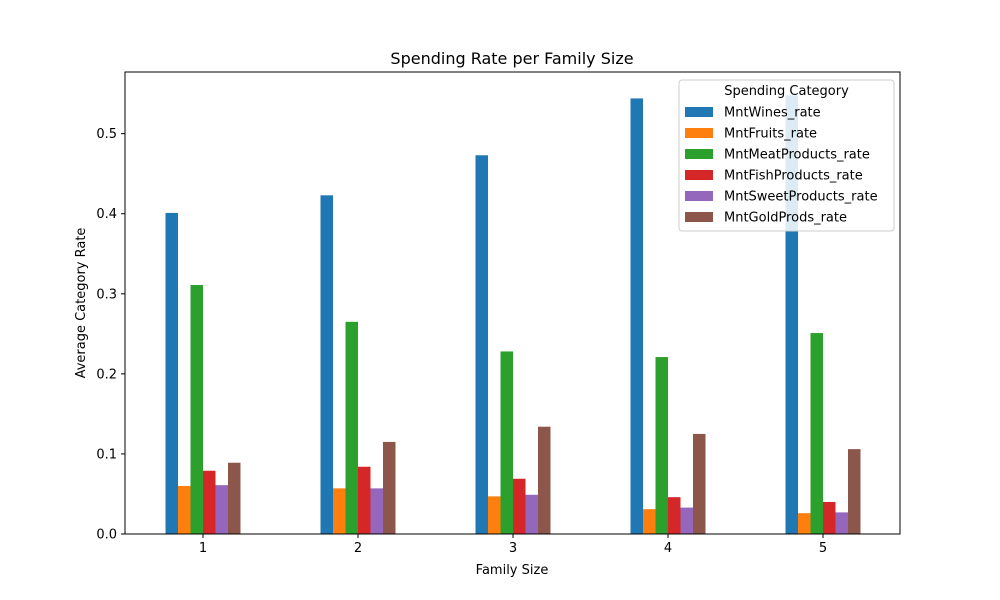 The image size is (1000, 600). I want to click on legend-entry-MntSweetProducts_rate: MntSweetProducts_rate, so click(801, 197).